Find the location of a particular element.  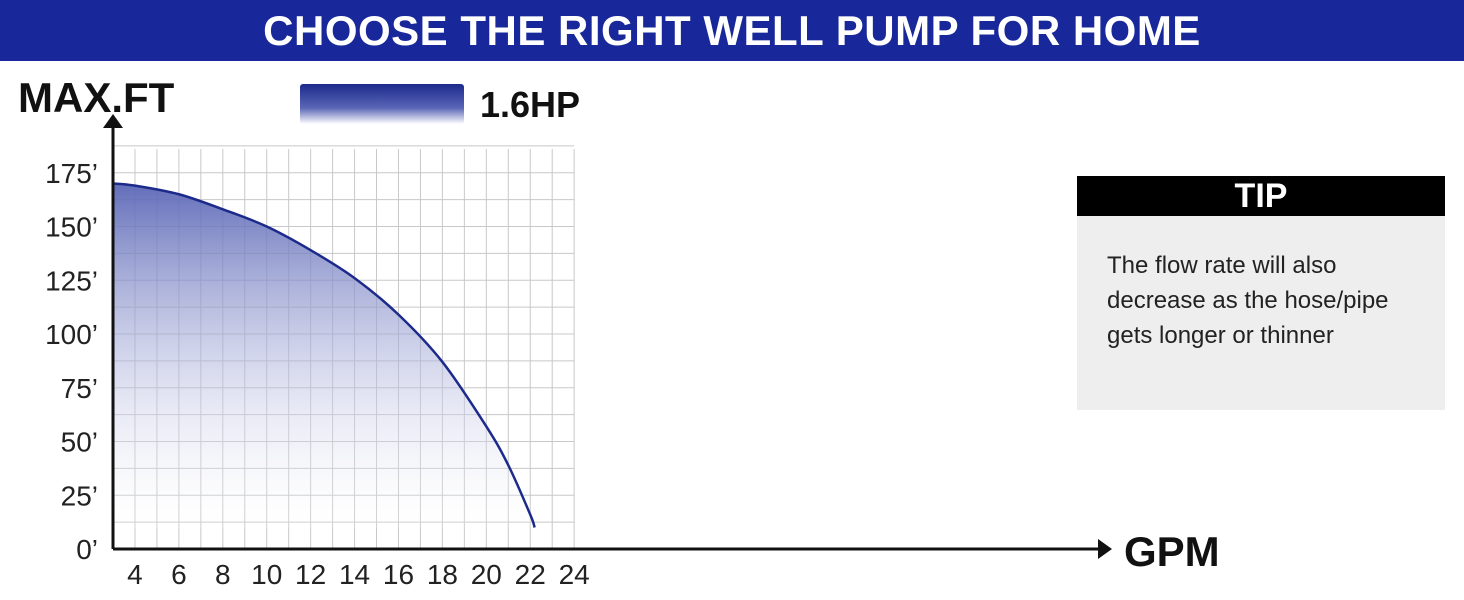

tip-title: TIP is located at coordinates (1261, 196).